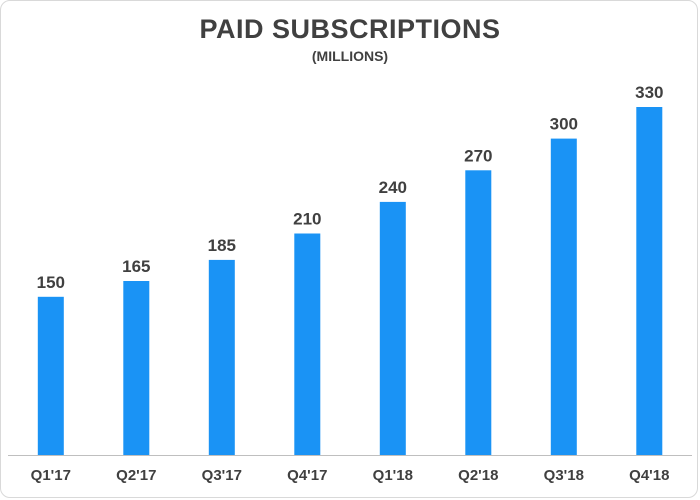 The image size is (700, 500). I want to click on data-label-4: 240, so click(393, 187).